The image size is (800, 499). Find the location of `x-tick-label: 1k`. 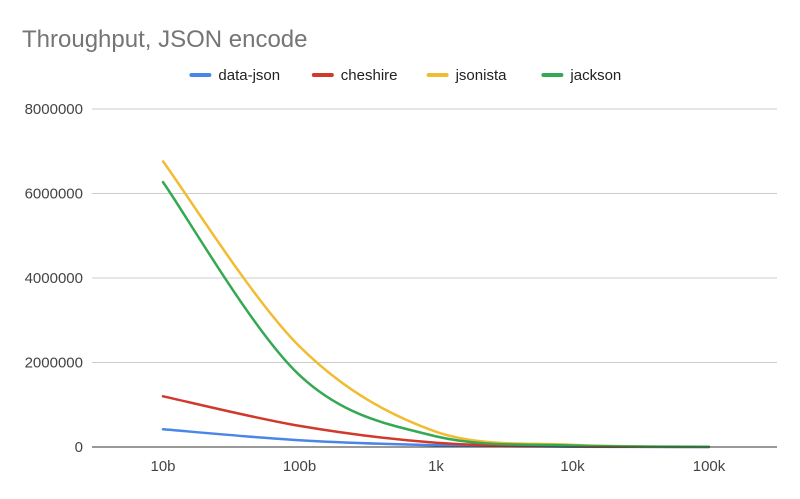

x-tick-label: 1k is located at coordinates (436, 466).